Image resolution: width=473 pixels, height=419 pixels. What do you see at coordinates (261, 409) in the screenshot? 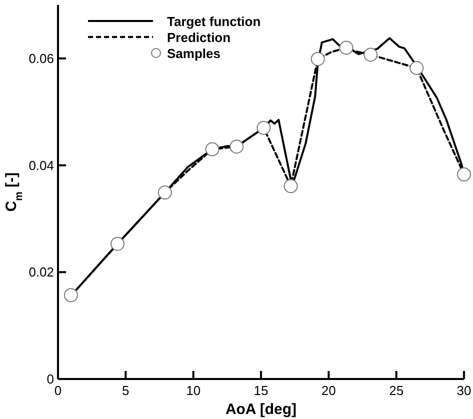
I see `x-axis-title: AoA [deg]` at bounding box center [261, 409].